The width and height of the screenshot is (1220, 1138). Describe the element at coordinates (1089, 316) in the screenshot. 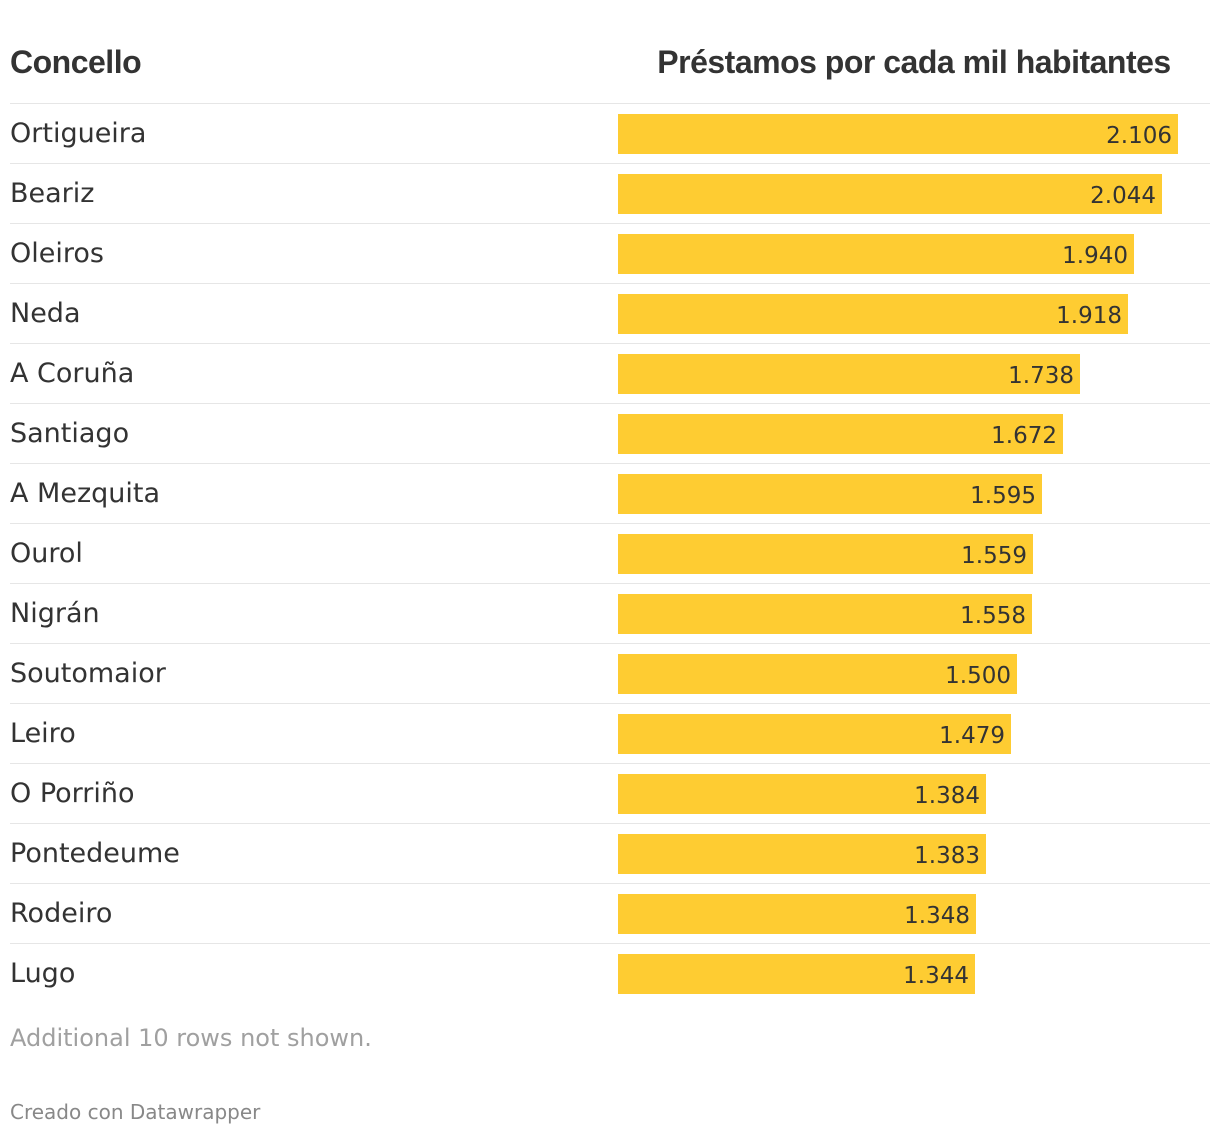

I see `bar-value-label: 1.918` at that location.